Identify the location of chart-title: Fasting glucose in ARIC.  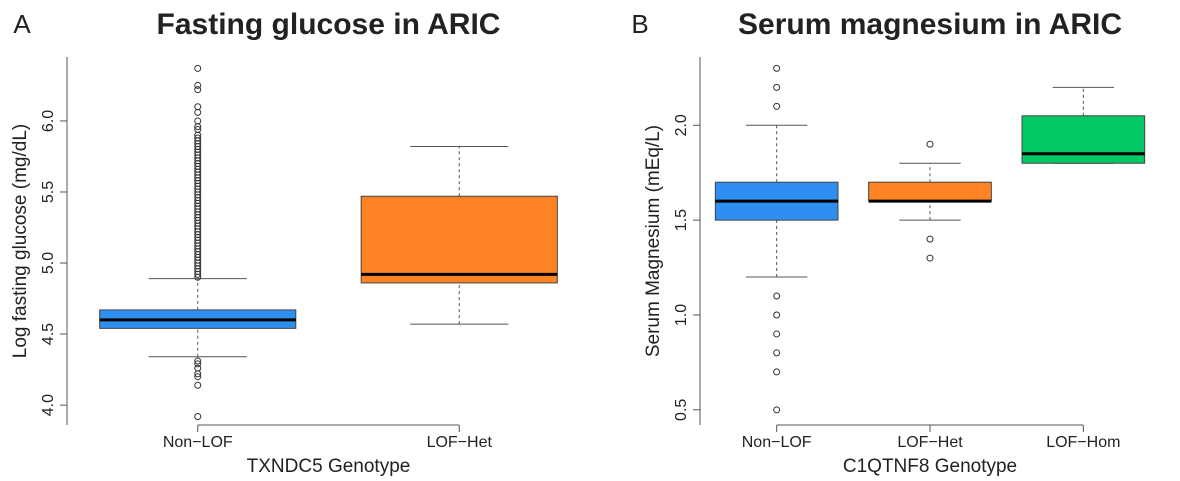
(329, 24).